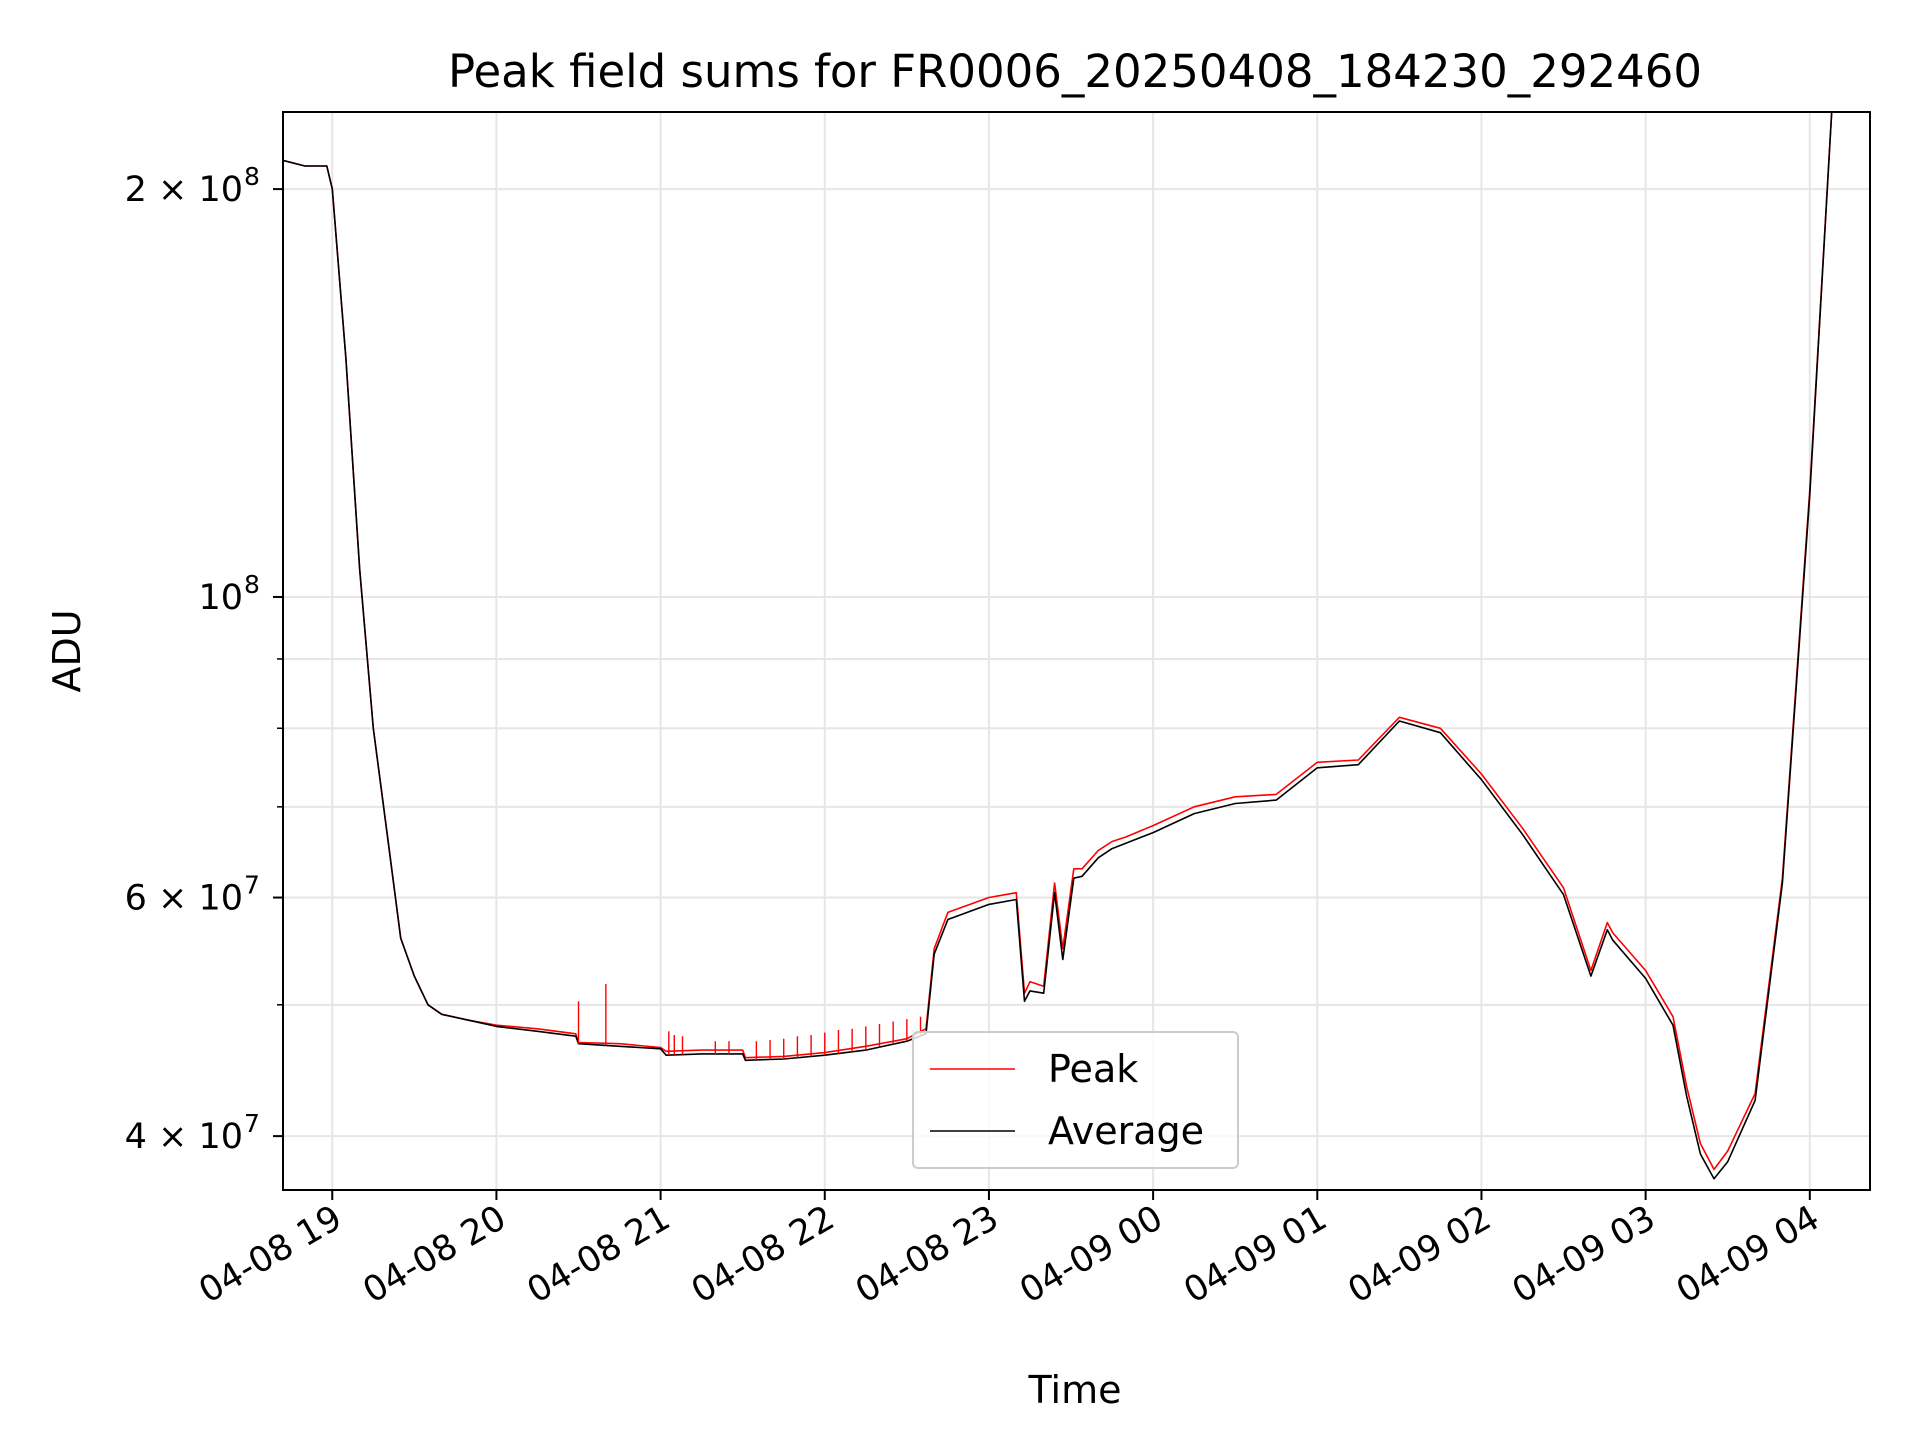  Describe the element at coordinates (1093, 1069) in the screenshot. I see `legend-label-peak: Peak` at that location.